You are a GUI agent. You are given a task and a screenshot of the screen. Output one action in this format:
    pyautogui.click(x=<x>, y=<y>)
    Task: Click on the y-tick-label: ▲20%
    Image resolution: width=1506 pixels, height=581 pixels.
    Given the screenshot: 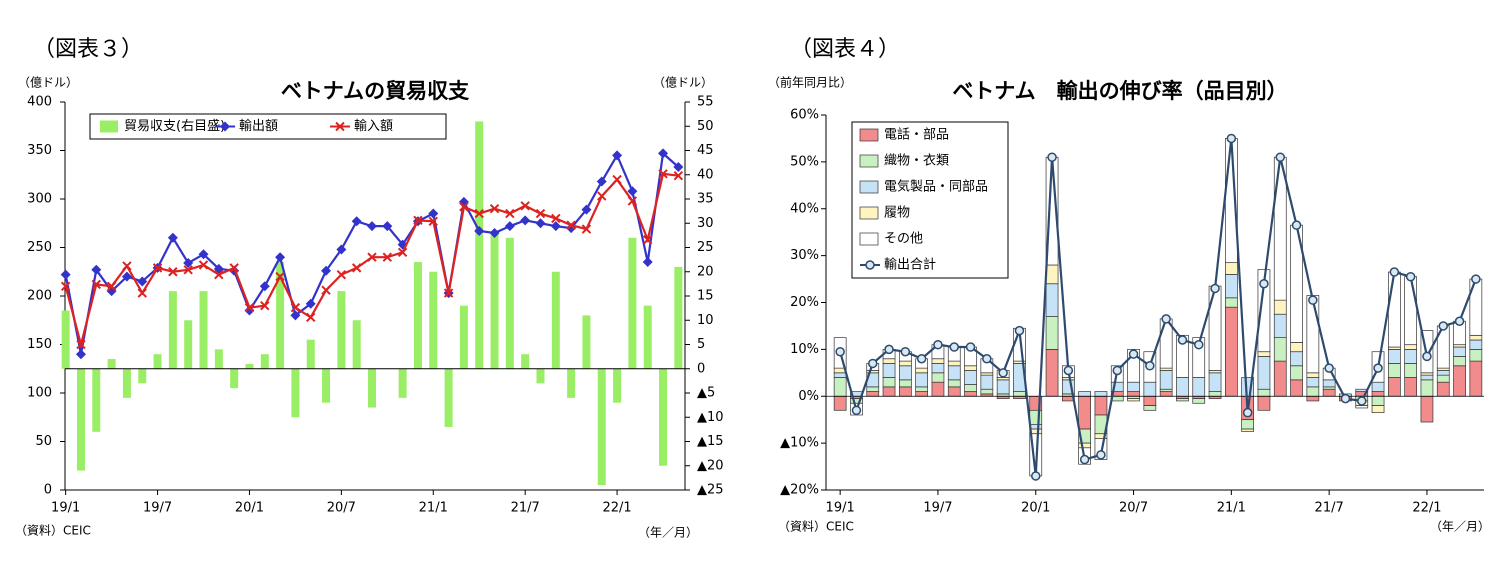 What is the action you would take?
    pyautogui.click(x=799, y=490)
    